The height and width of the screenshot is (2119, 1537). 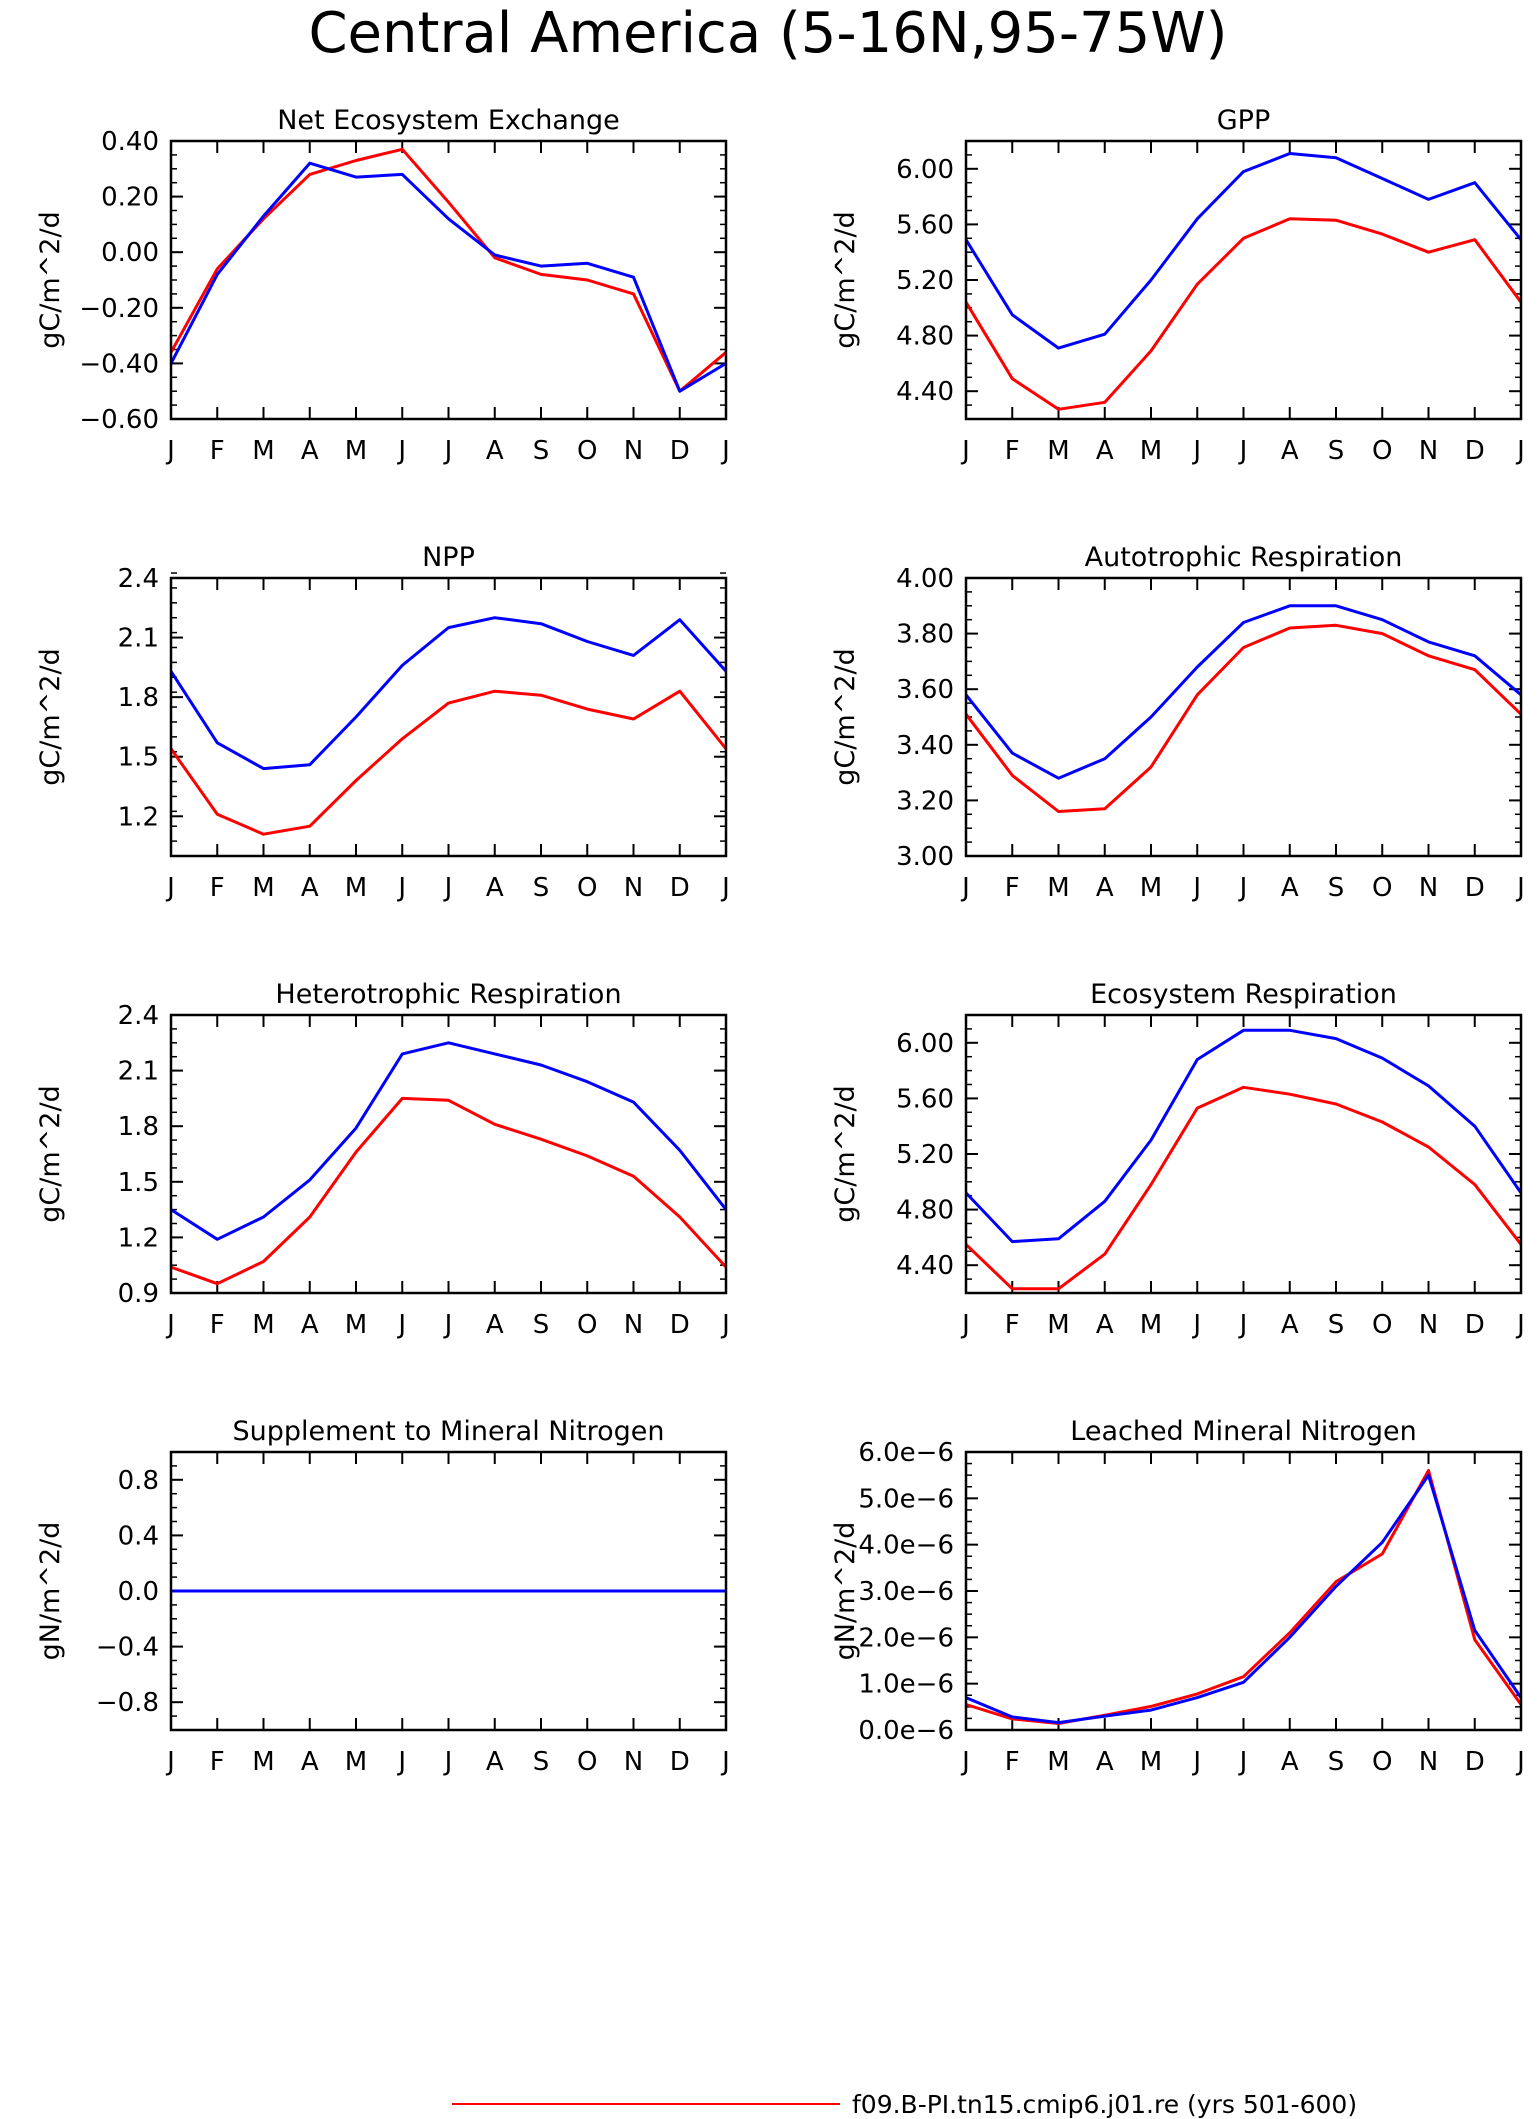 I want to click on y-tick-label: 3.80, so click(x=925, y=635).